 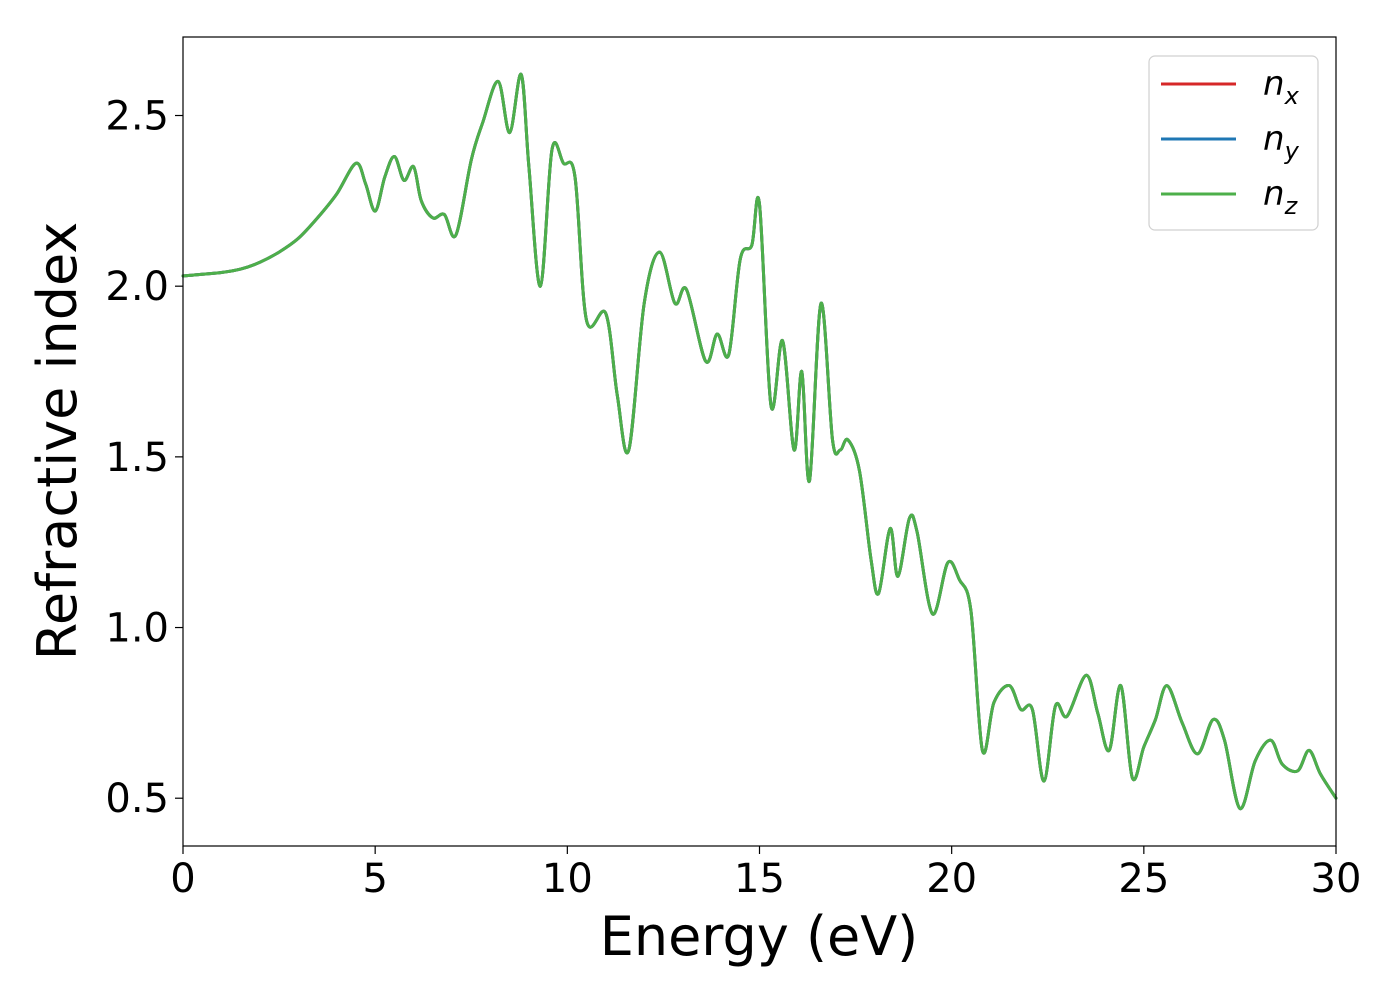 I want to click on x-tick-label: 30, so click(x=1336, y=879).